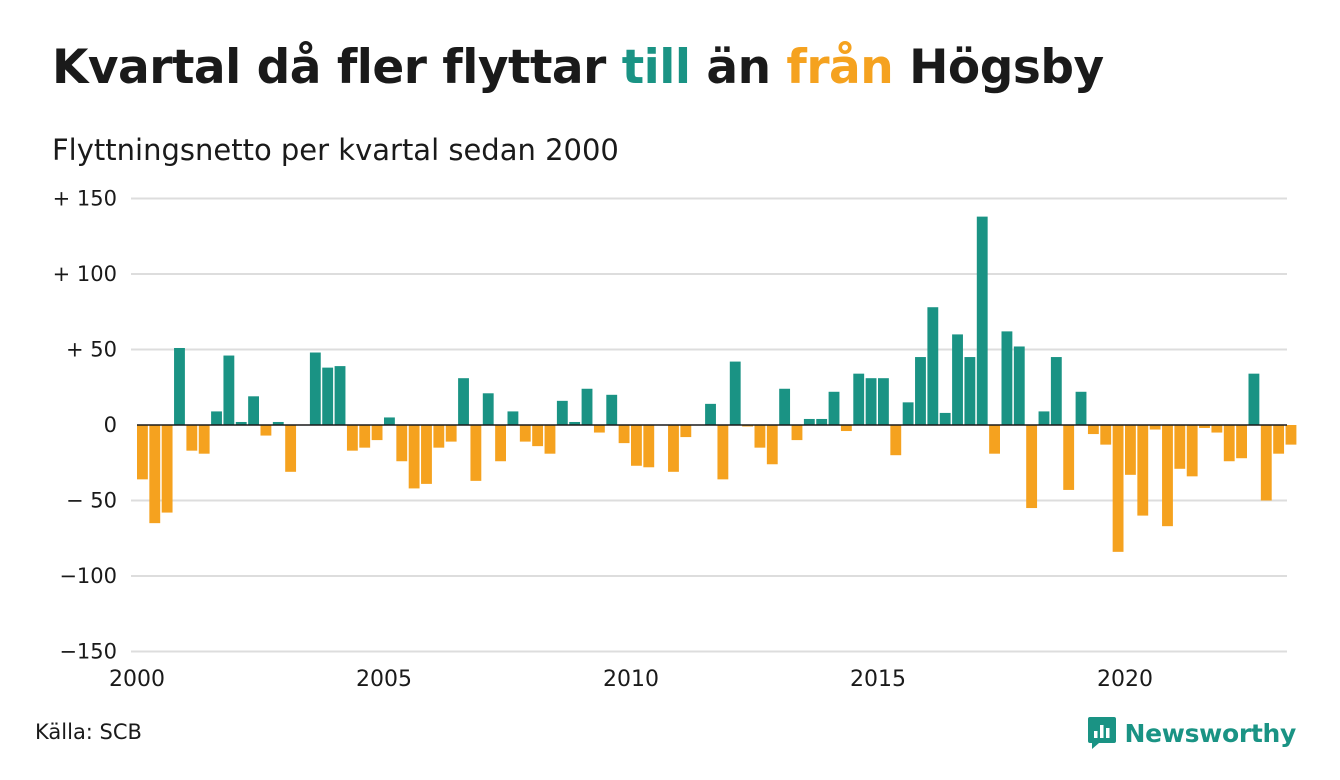 The image size is (1340, 780). What do you see at coordinates (738, 67) in the screenshot?
I see `title-part-2: än` at bounding box center [738, 67].